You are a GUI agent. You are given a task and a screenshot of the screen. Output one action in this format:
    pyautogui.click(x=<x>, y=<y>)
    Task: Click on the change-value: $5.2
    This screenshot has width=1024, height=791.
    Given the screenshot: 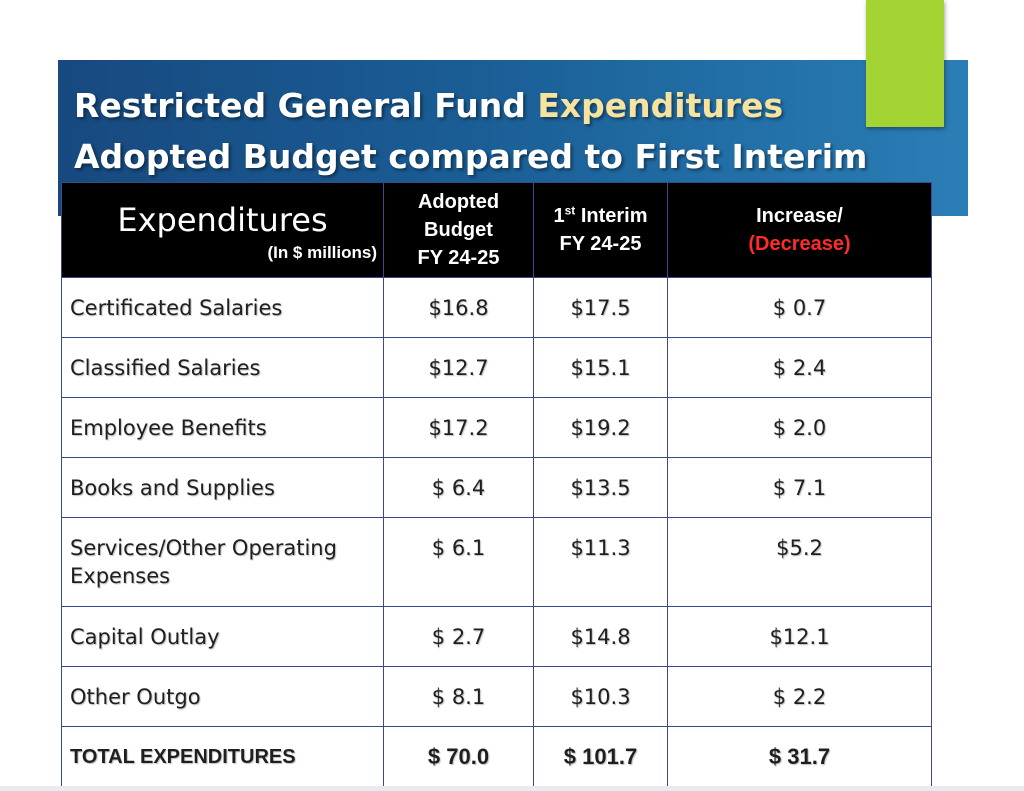 What is the action you would take?
    pyautogui.click(x=799, y=562)
    